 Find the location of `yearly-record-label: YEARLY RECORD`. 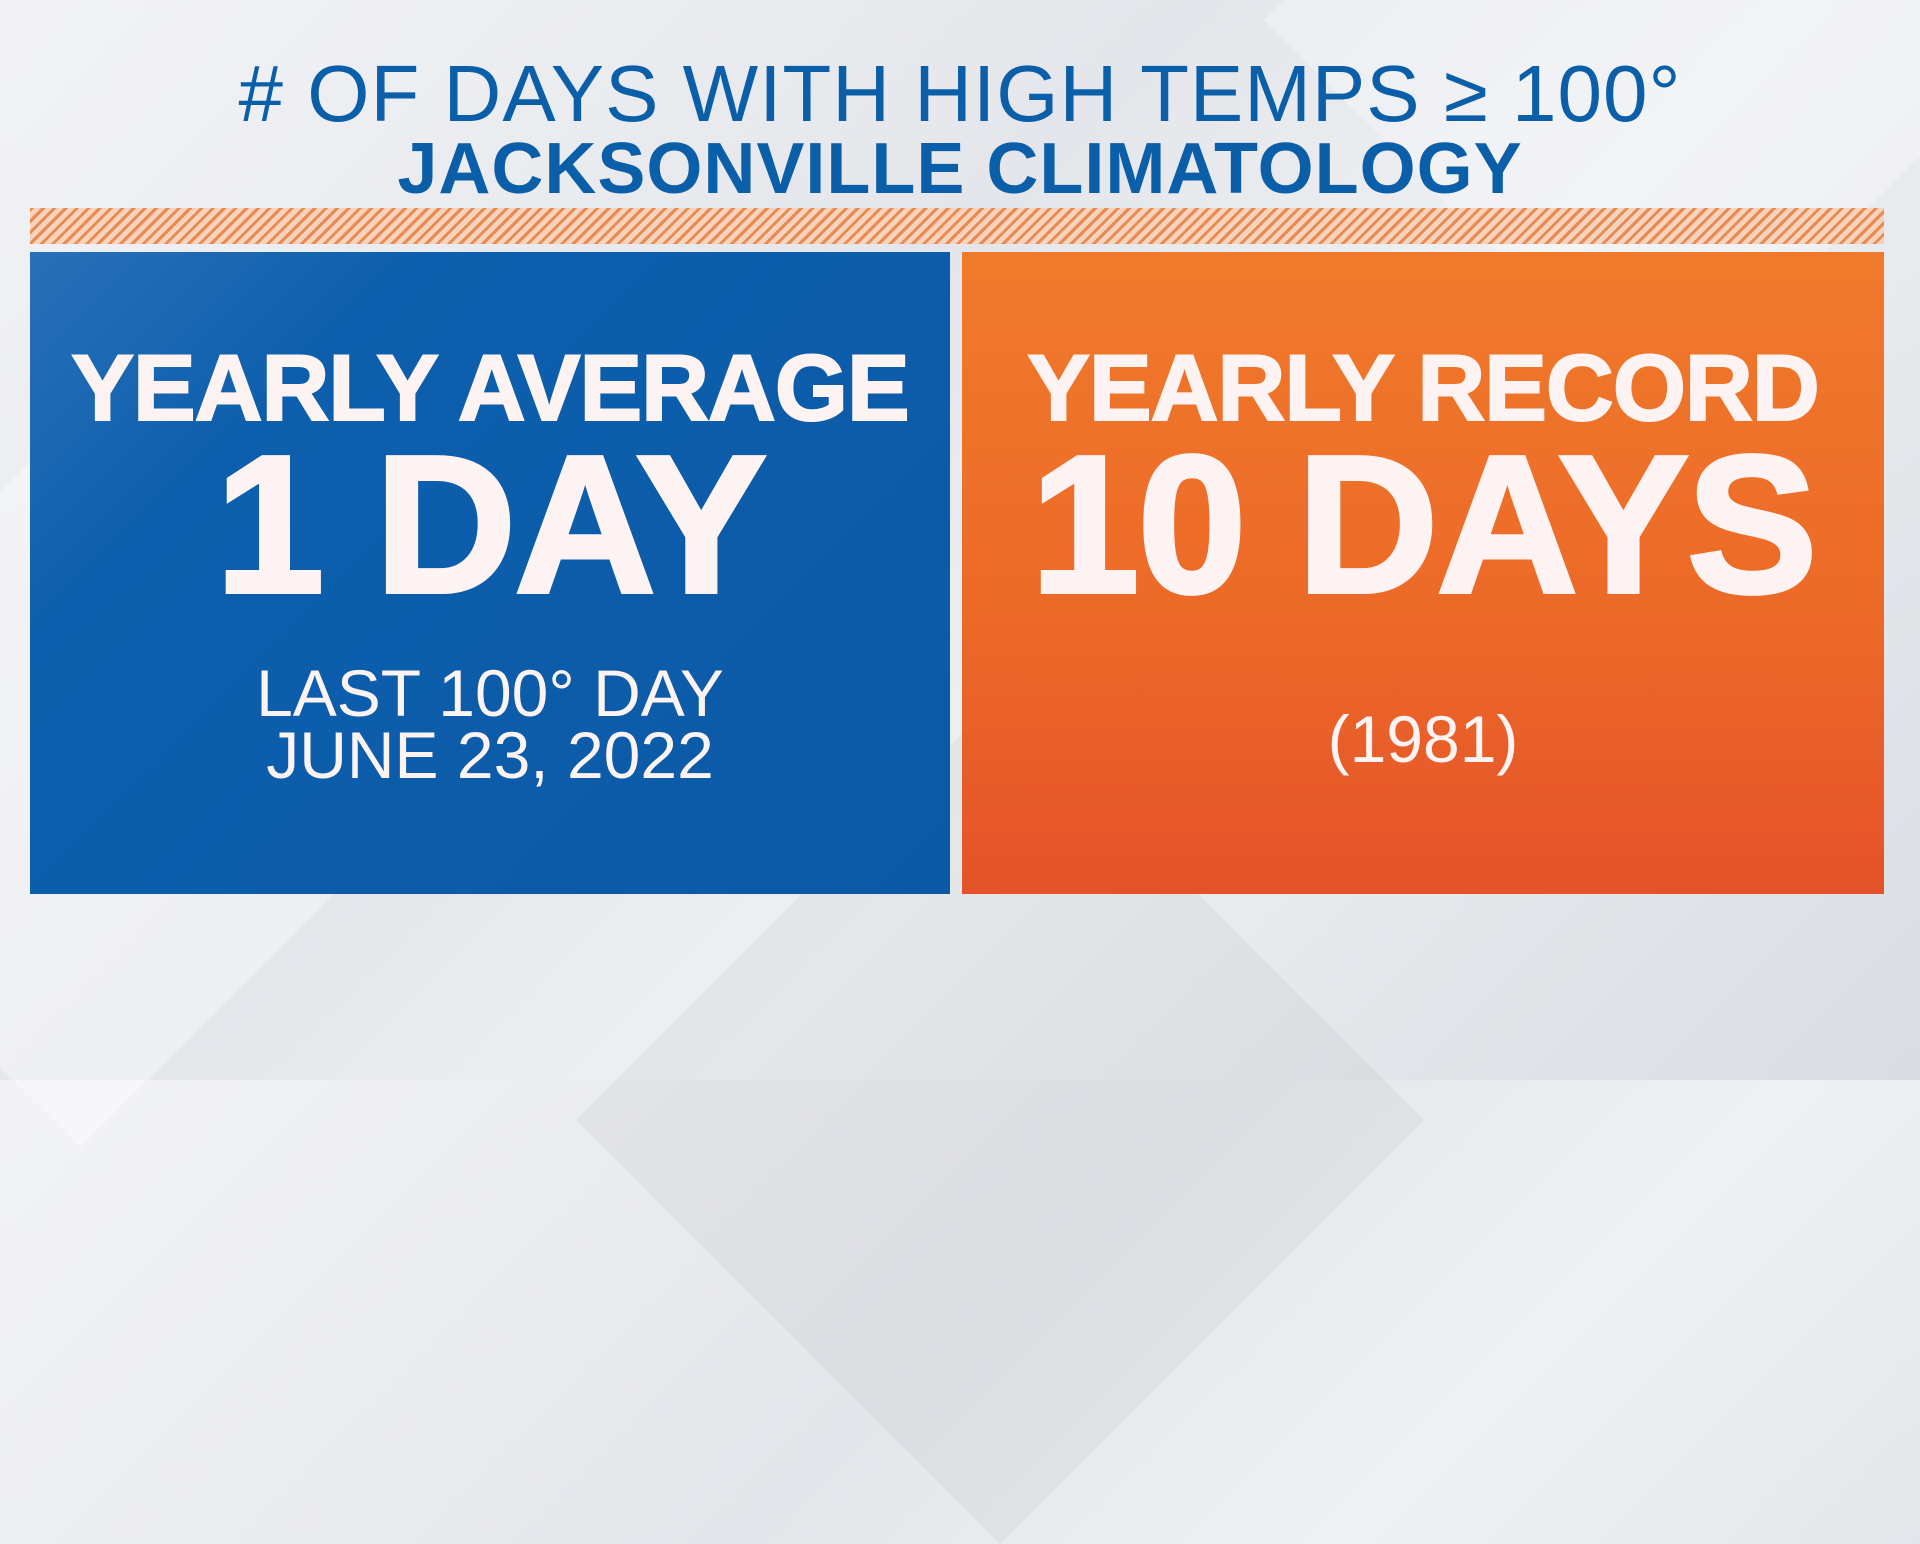

yearly-record-label: YEARLY RECORD is located at coordinates (1423, 387).